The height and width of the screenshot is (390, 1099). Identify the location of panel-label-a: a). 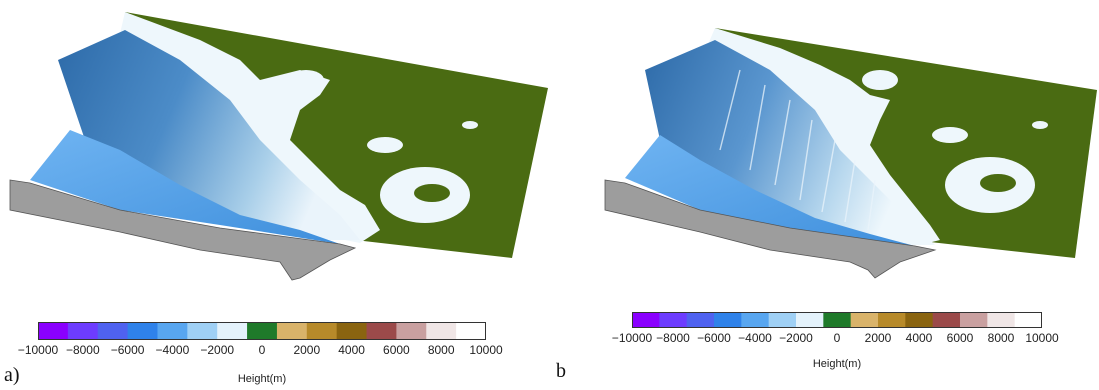
(12, 375).